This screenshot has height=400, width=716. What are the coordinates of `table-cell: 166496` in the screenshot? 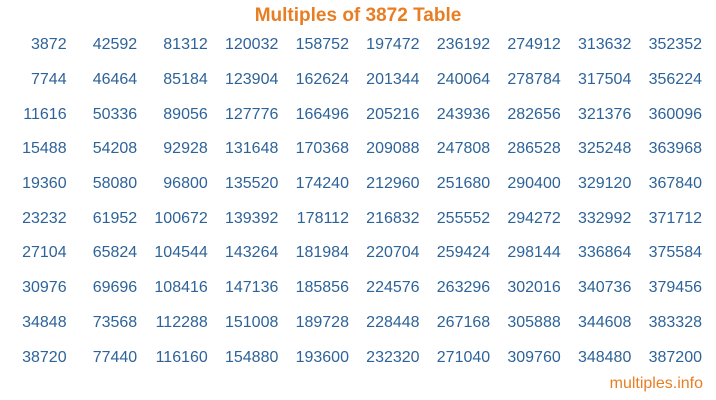 It's located at (322, 114).